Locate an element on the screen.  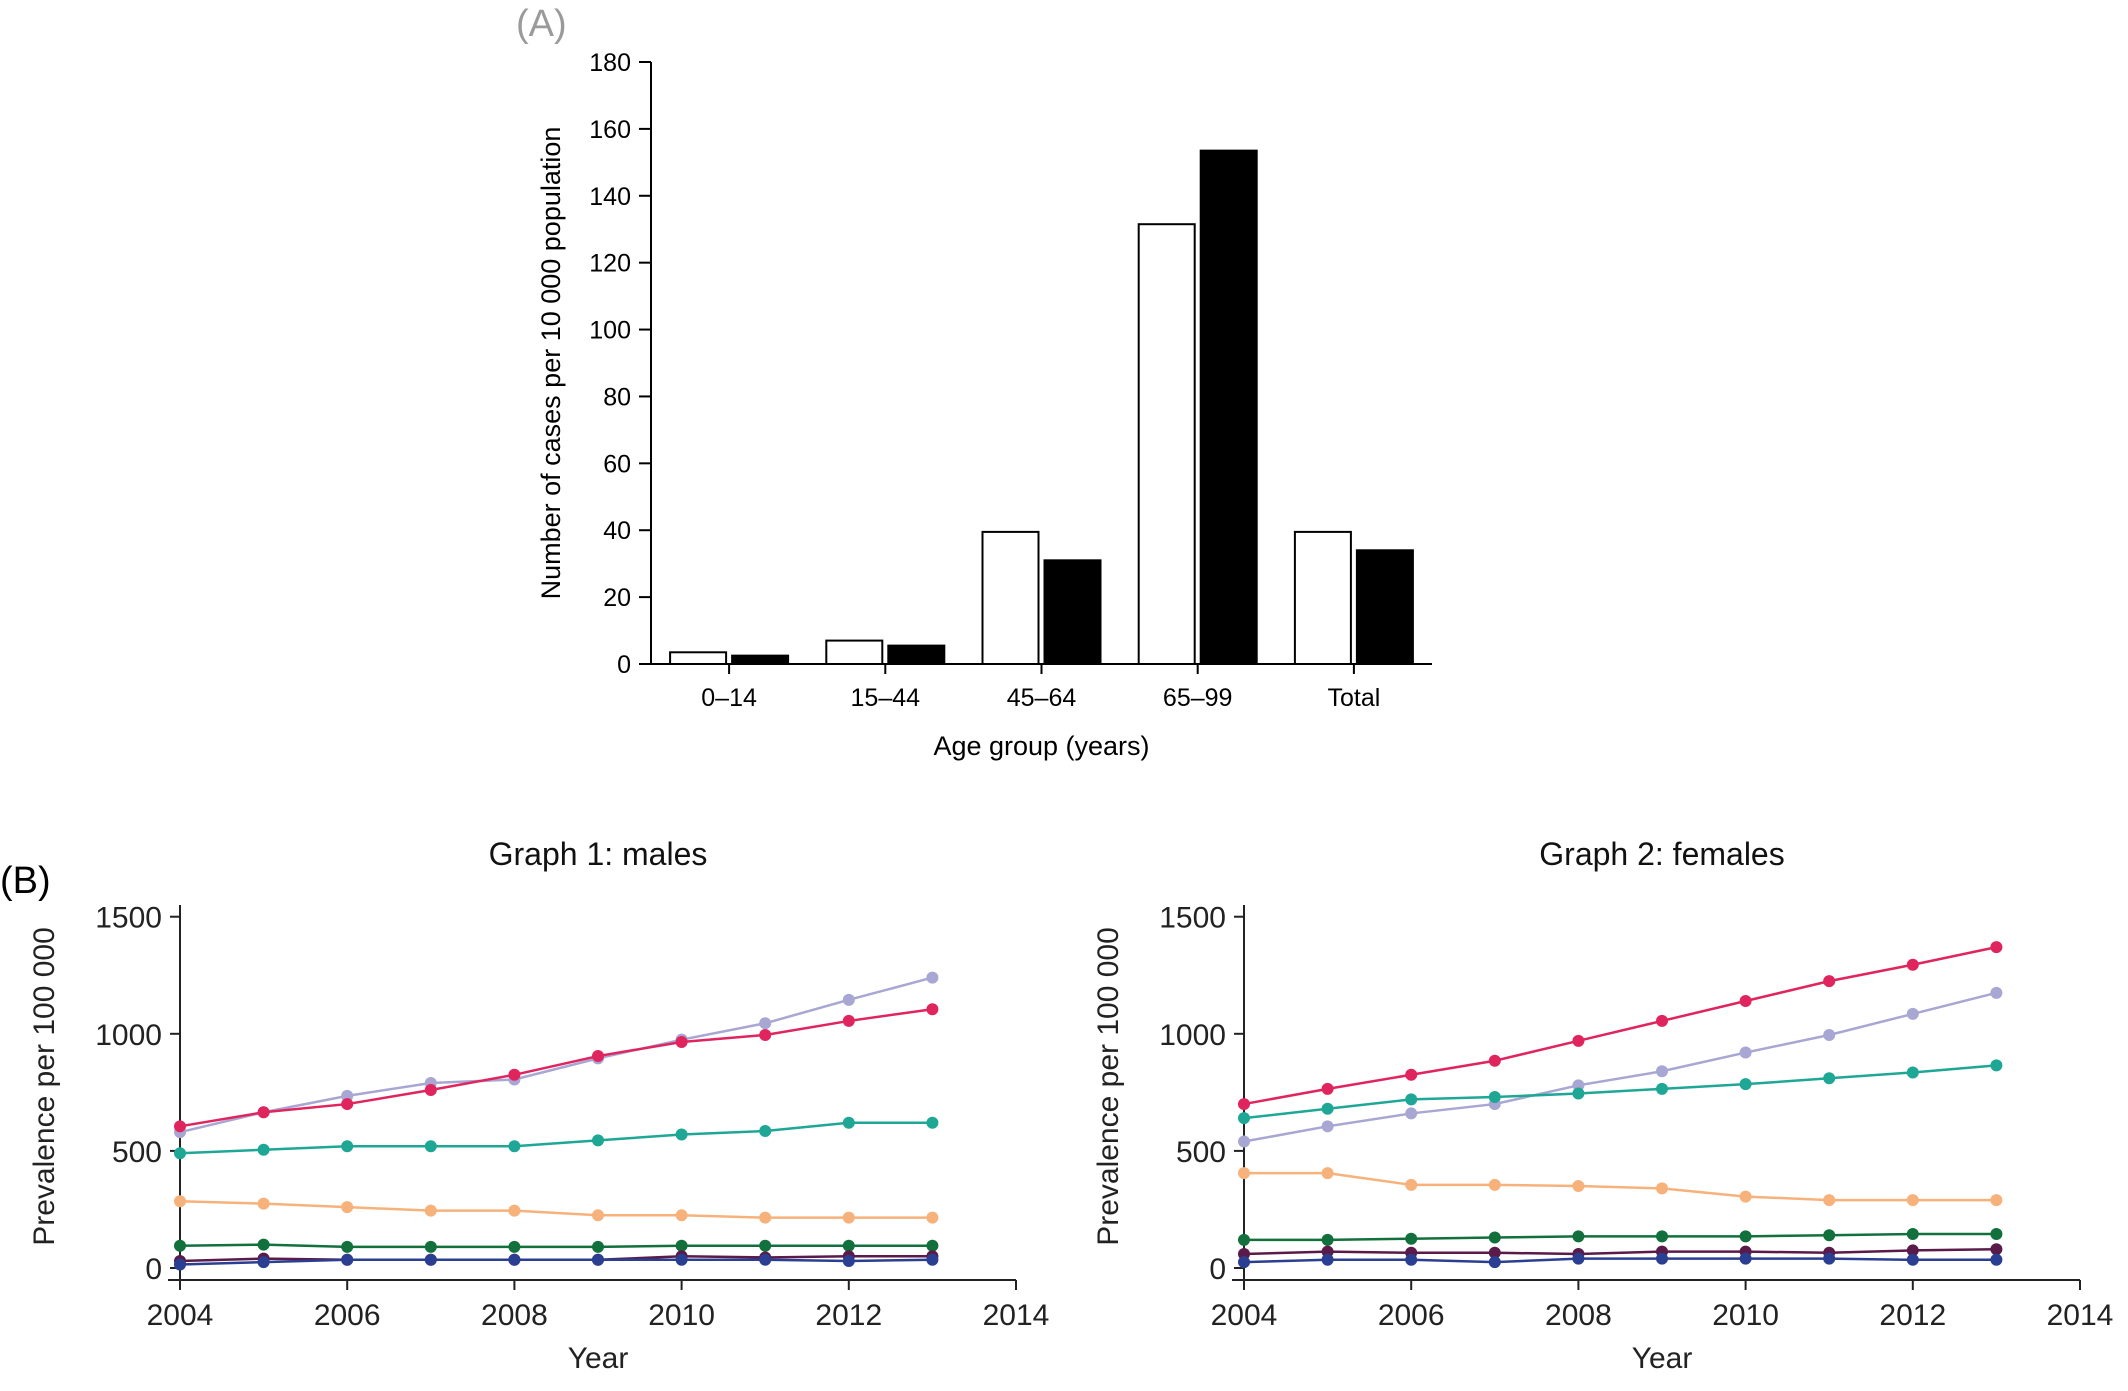
x-tick-label: 2008 is located at coordinates (514, 1315).